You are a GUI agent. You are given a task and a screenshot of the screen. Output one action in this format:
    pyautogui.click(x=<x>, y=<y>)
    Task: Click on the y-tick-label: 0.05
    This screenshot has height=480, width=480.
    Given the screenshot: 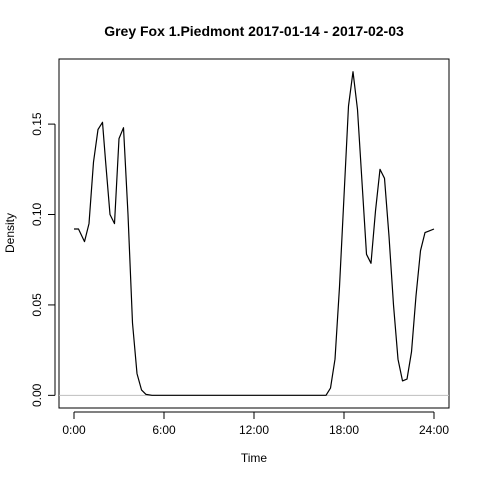 What is the action you would take?
    pyautogui.click(x=37, y=305)
    